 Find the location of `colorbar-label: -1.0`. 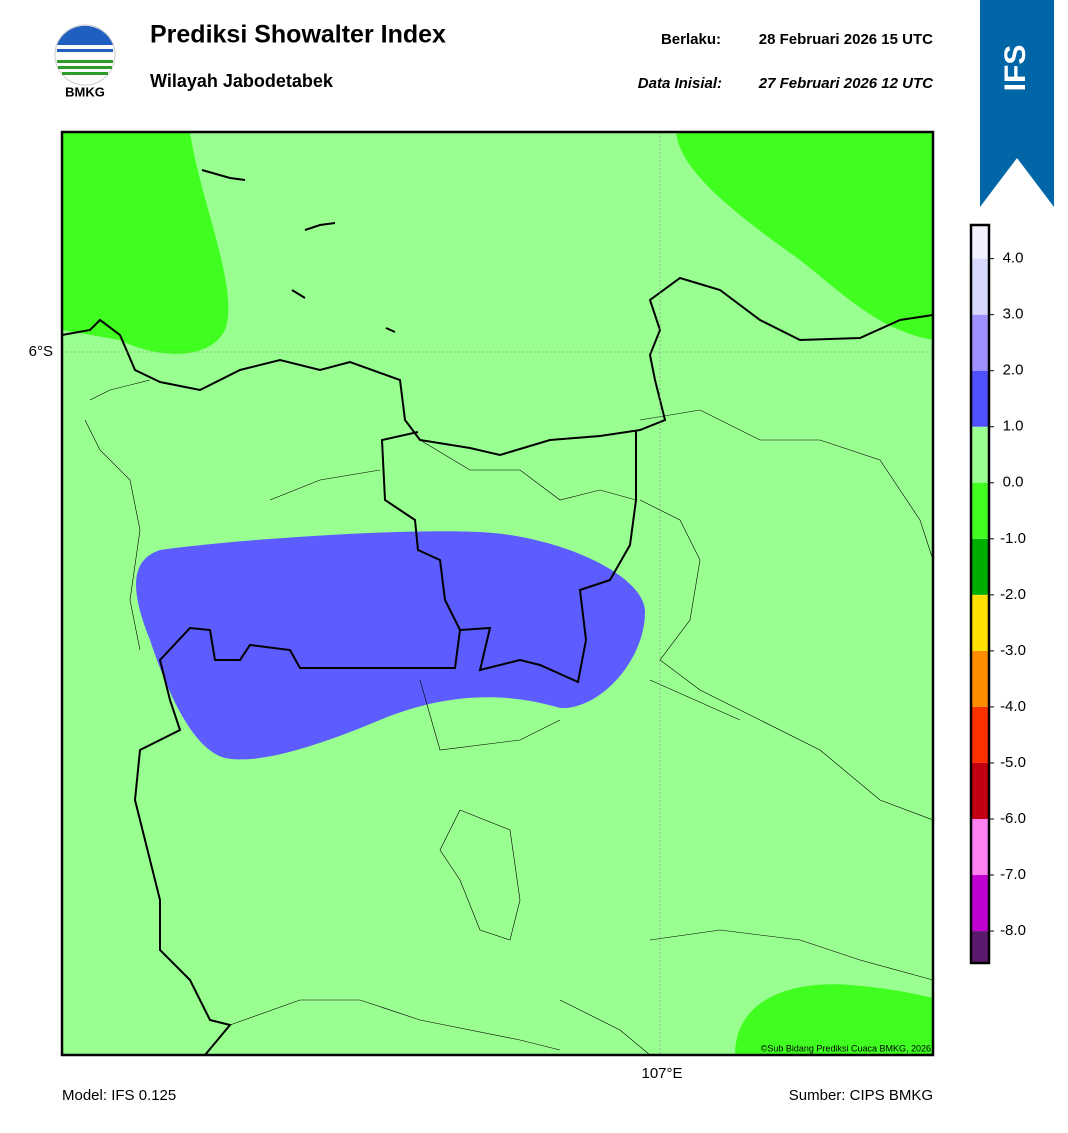

colorbar-label: -1.0 is located at coordinates (1013, 538).